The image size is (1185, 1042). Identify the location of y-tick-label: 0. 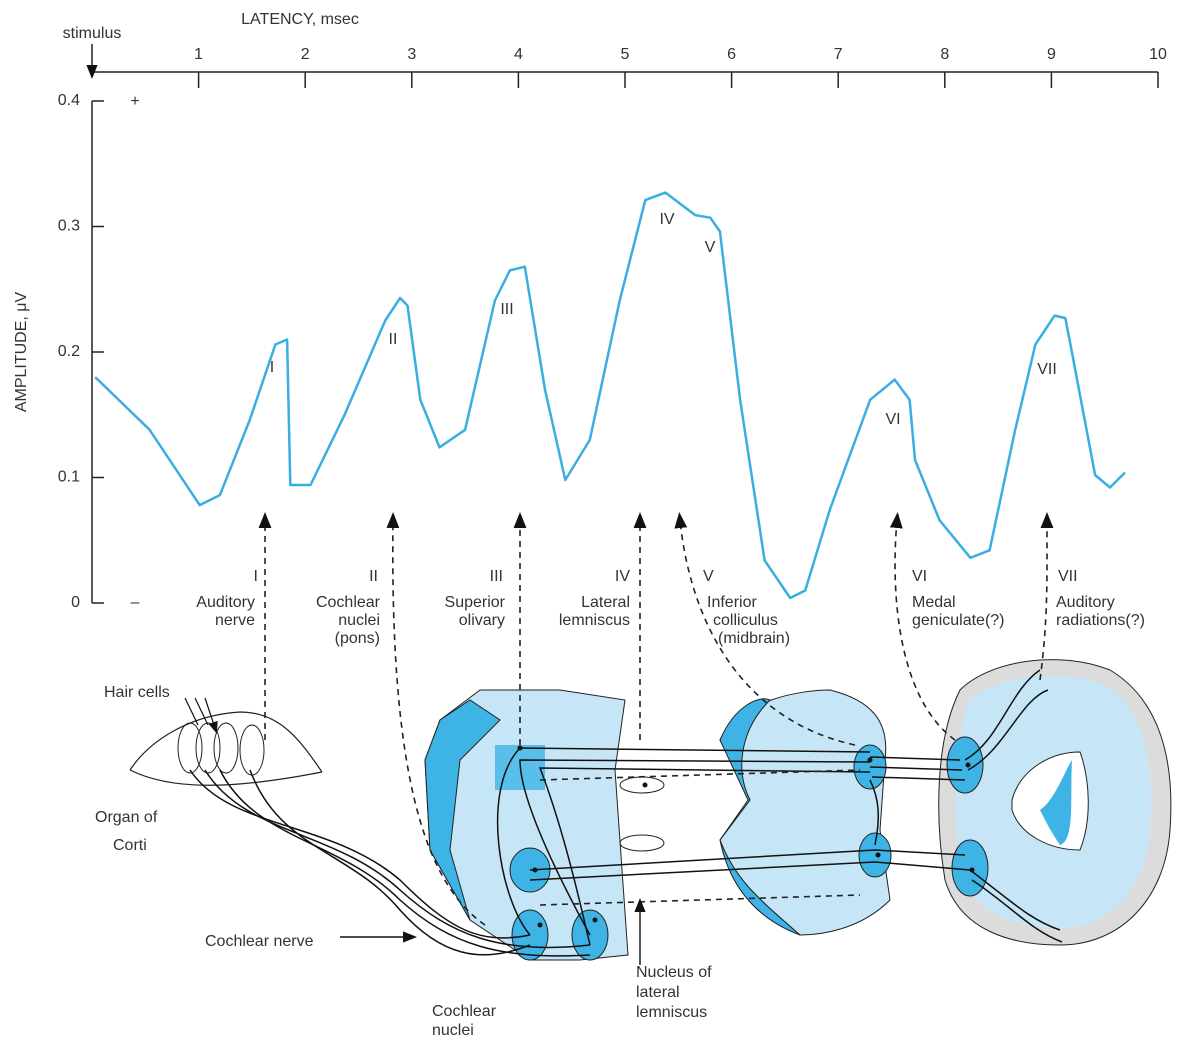
(75, 602).